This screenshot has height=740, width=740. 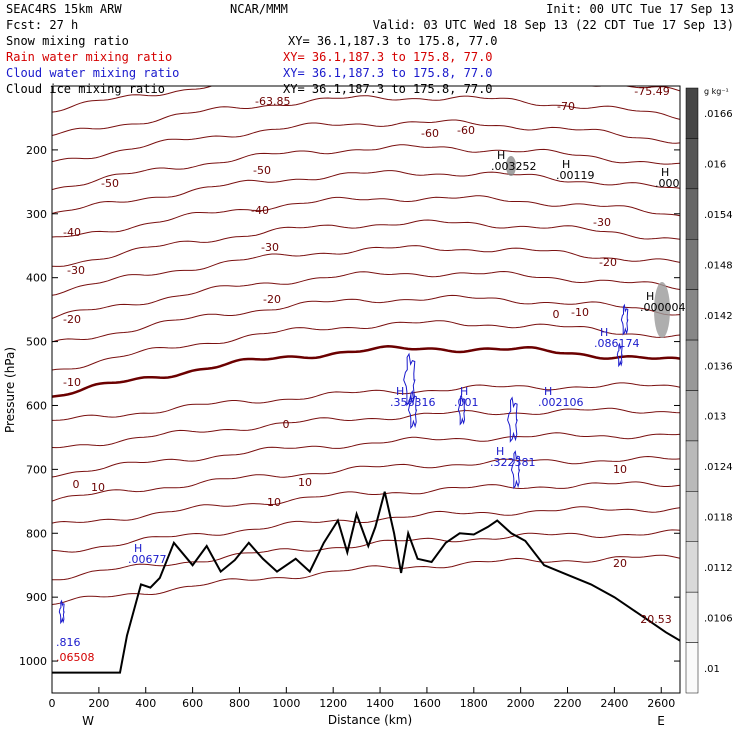 What do you see at coordinates (89, 57) in the screenshot?
I see `field-label-rain: Rain water mixing ratio` at bounding box center [89, 57].